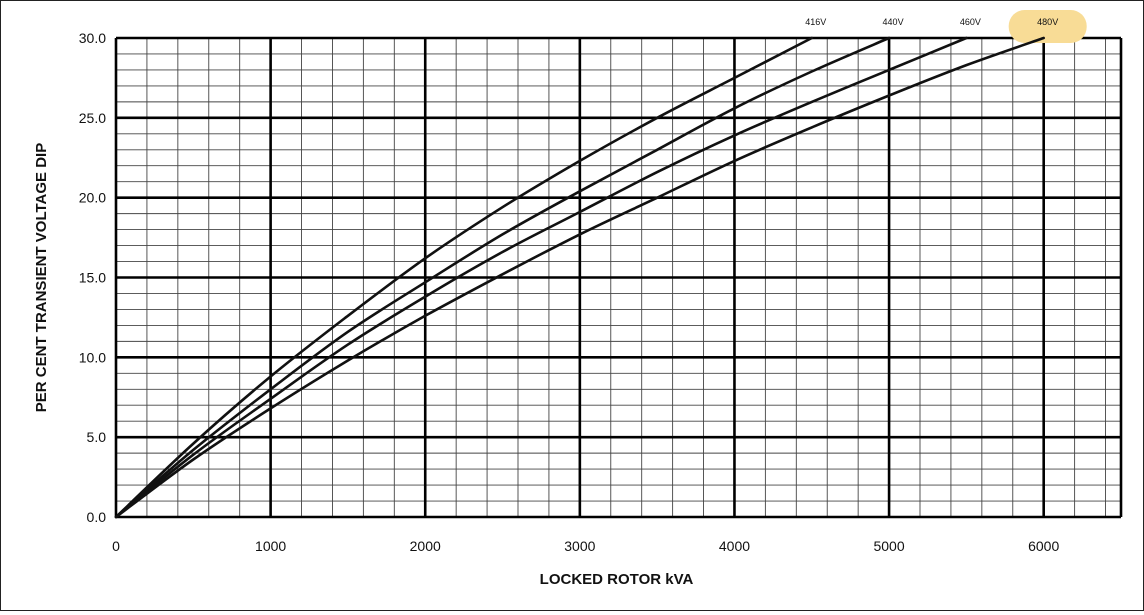 Image resolution: width=1144 pixels, height=615 pixels. Describe the element at coordinates (734, 546) in the screenshot. I see `x-tick-label-4: 4000` at that location.